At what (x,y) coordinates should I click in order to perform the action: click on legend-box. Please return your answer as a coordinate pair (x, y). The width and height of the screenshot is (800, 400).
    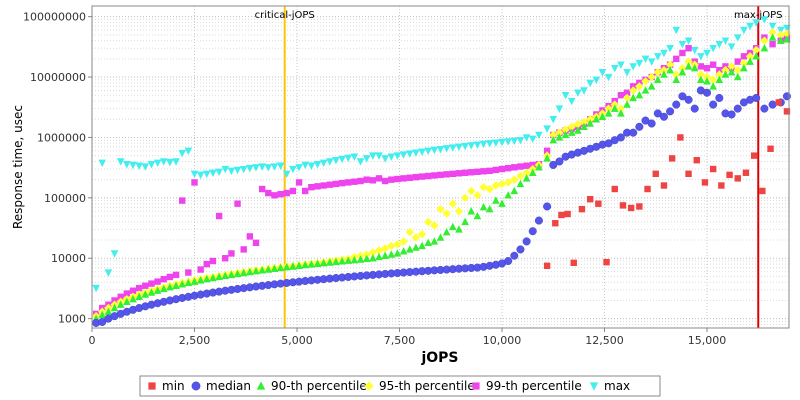
    Looking at the image, I should click on (400, 386).